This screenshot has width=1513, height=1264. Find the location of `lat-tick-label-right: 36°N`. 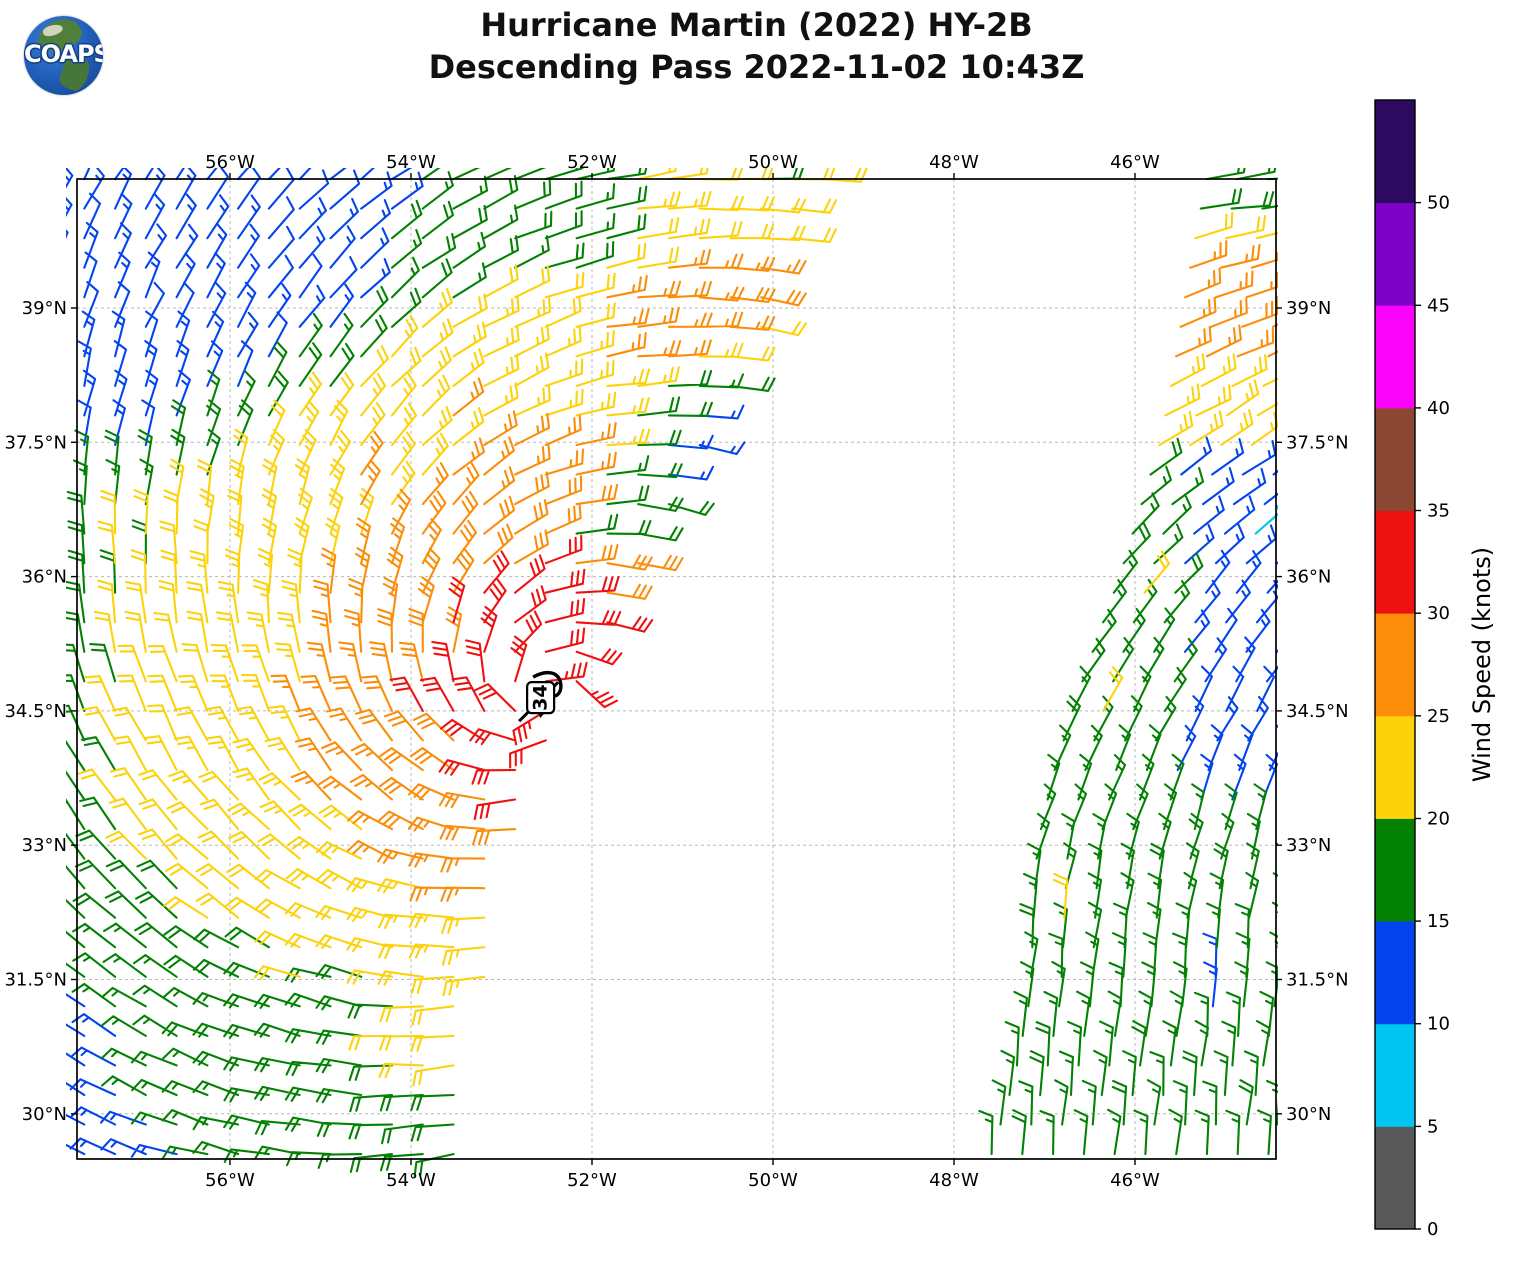

lat-tick-label-right: 36°N is located at coordinates (1308, 577).